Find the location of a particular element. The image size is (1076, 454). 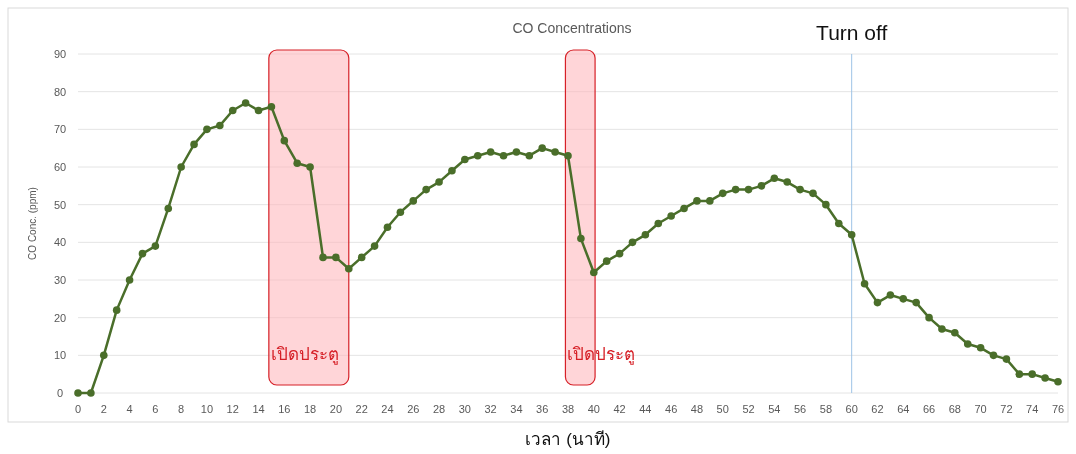

x-tick-label: 28 is located at coordinates (439, 409).